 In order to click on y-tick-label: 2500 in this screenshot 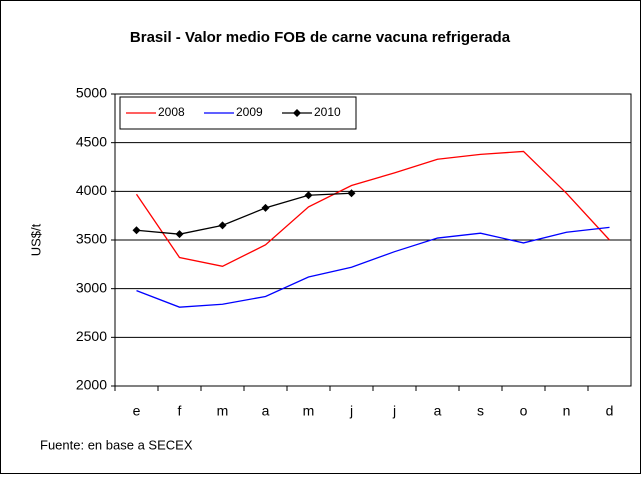, I will do `click(91, 336)`.